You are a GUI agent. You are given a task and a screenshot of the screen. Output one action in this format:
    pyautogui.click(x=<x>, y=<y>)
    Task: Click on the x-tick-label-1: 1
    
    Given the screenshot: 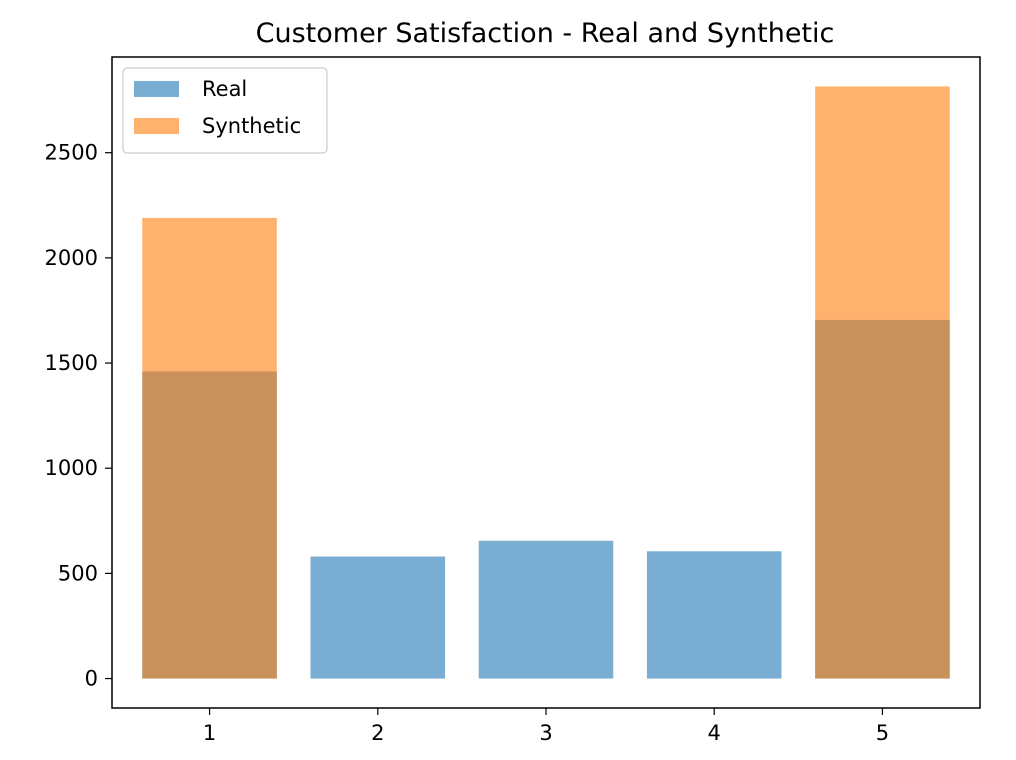 What is the action you would take?
    pyautogui.click(x=209, y=733)
    